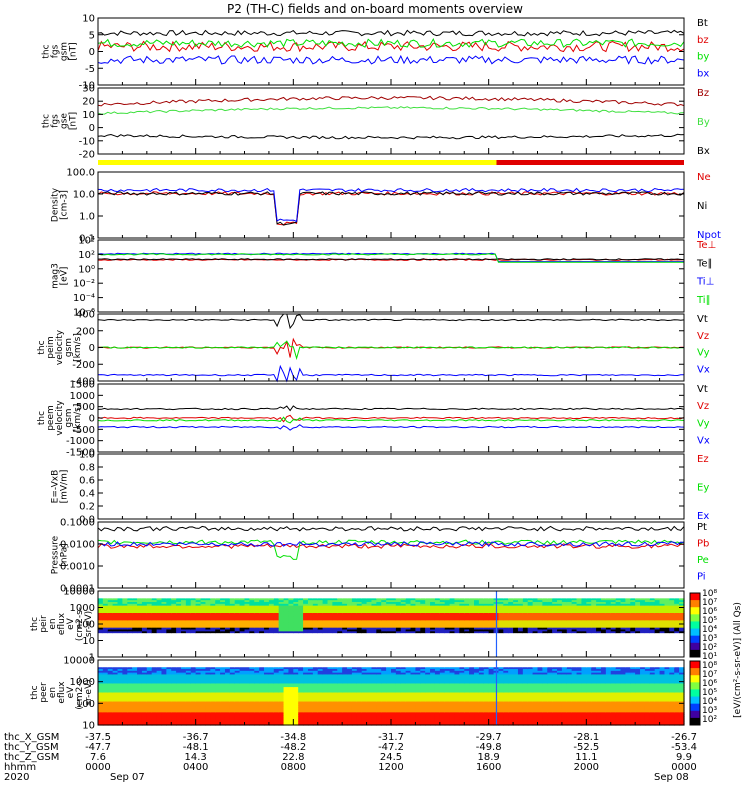 Image resolution: width=750 pixels, height=800 pixels. What do you see at coordinates (56, 487) in the screenshot?
I see `ylabel-efield: E=-VxB` at bounding box center [56, 487].